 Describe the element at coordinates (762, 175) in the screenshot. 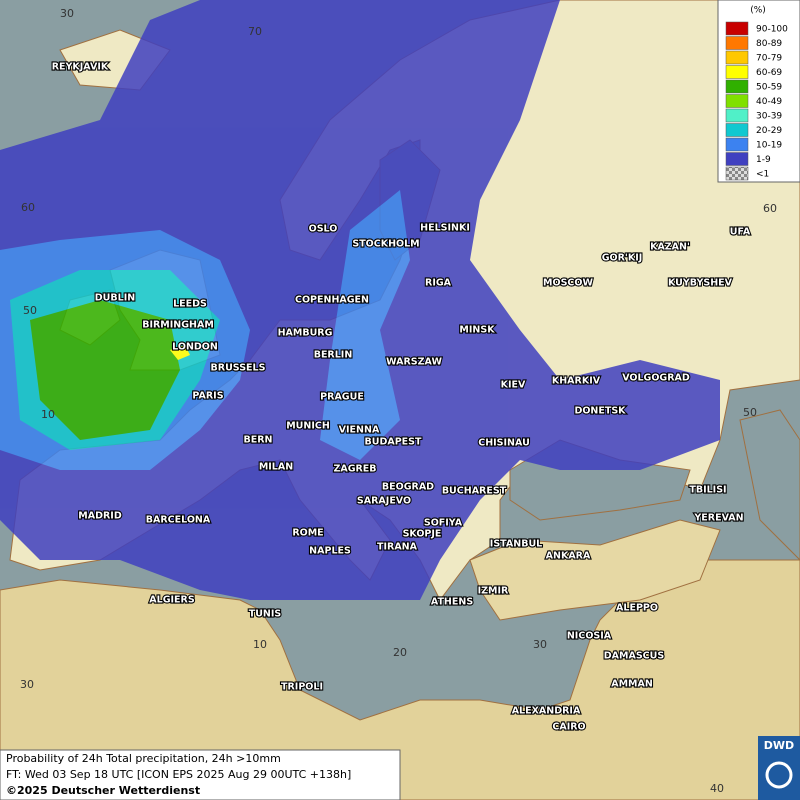

I see `legend-label: <1` at that location.